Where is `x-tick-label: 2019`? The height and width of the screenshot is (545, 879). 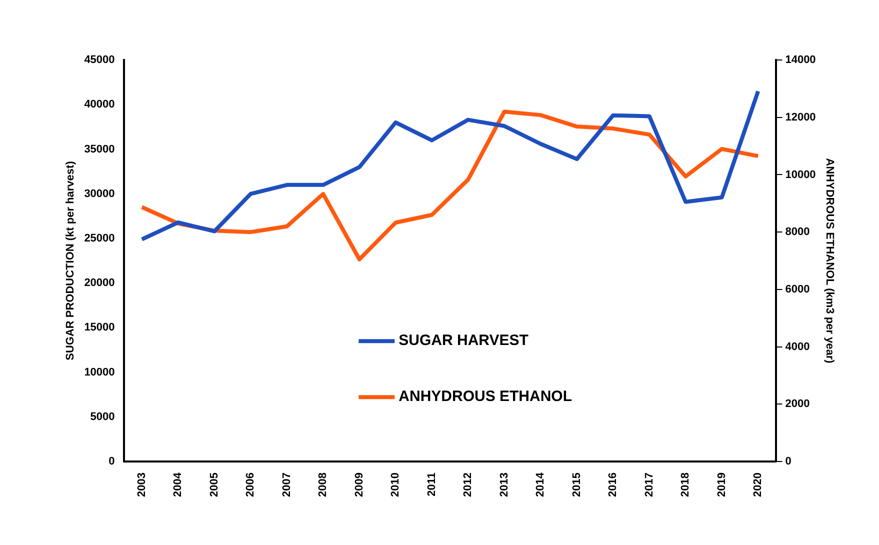
x-tick-label: 2019 is located at coordinates (722, 485).